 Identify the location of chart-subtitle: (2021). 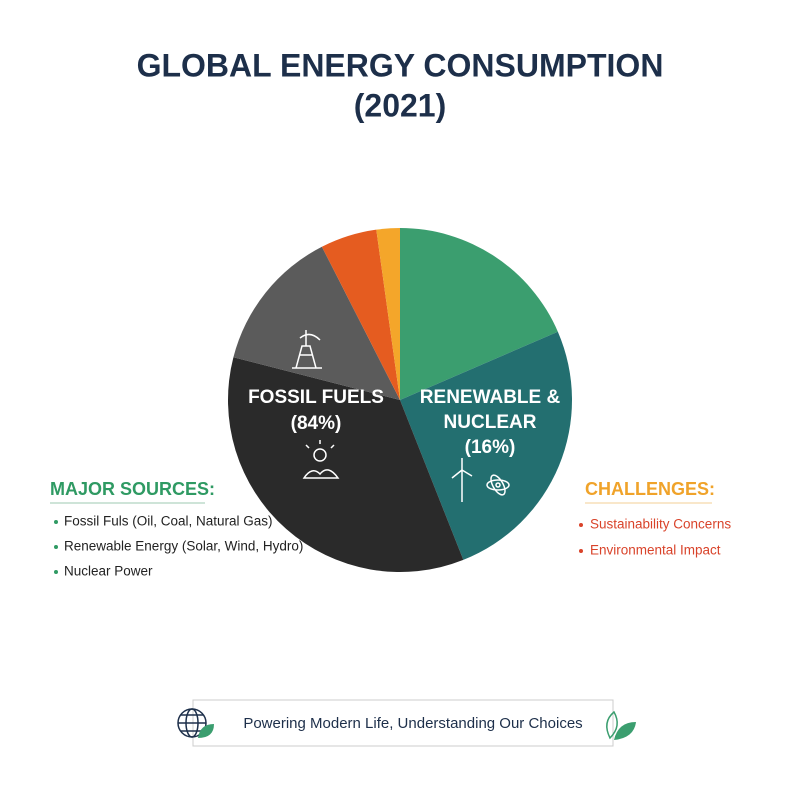
(400, 105).